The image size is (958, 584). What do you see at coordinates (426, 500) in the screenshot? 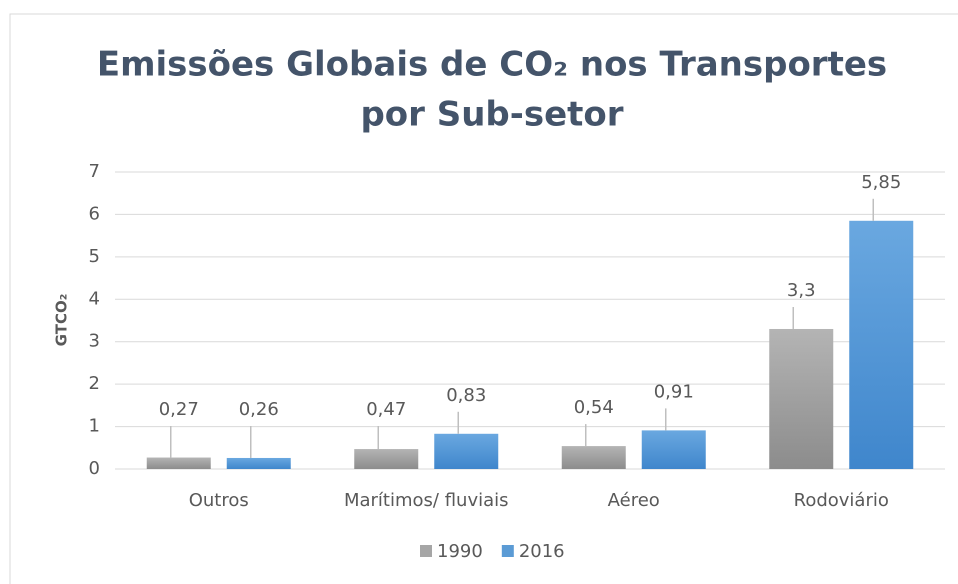
I see `x-tick-label: Marítimos/ fluviais` at bounding box center [426, 500].